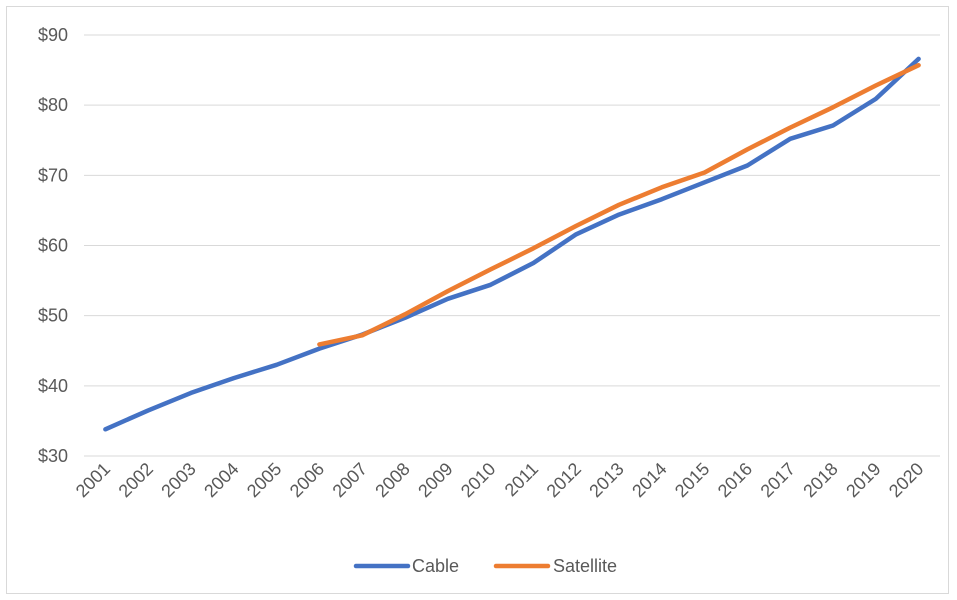  Describe the element at coordinates (435, 480) in the screenshot. I see `x-tick-label: 2009` at that location.